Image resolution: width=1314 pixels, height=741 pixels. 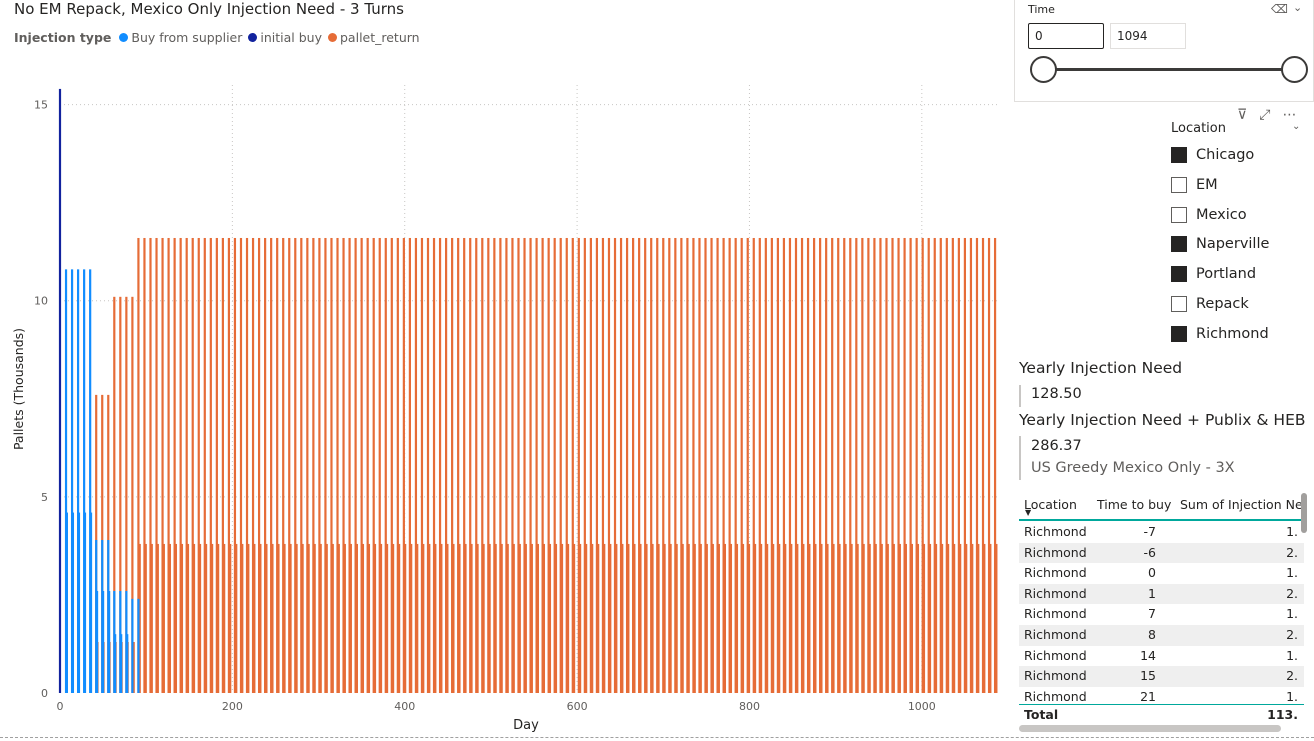 I want to click on time-slicer: Time ⌫ ⌄, so click(x=1164, y=51).